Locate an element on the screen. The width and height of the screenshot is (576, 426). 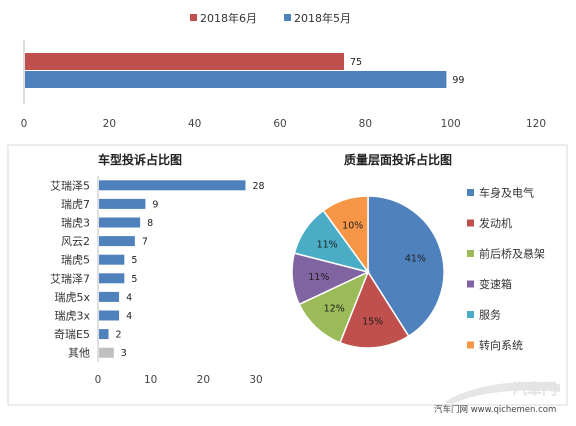
car-category-label-4: 瑞虎5 is located at coordinates (75, 260).